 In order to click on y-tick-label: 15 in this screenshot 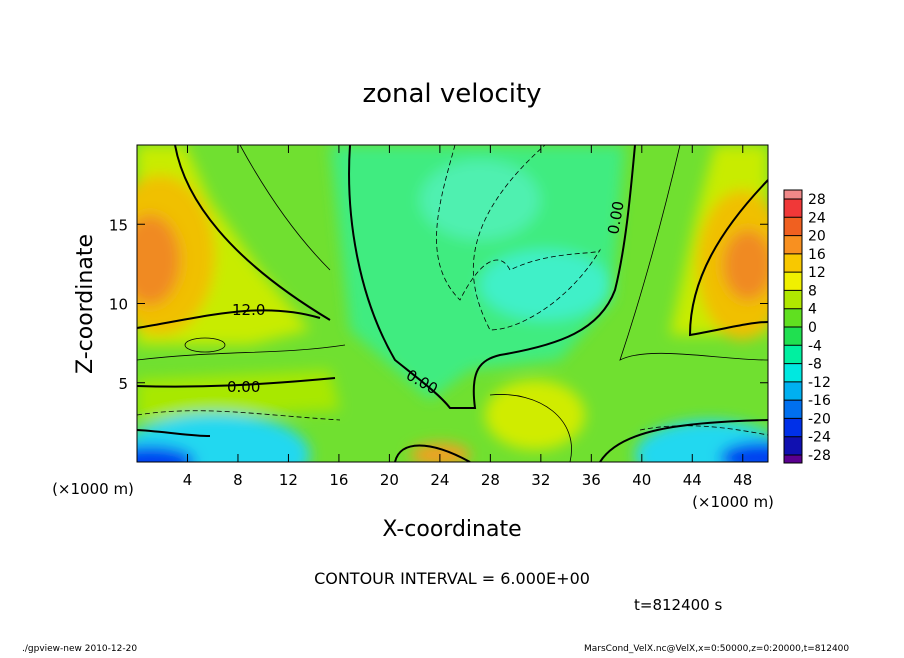, I will do `click(118, 225)`.